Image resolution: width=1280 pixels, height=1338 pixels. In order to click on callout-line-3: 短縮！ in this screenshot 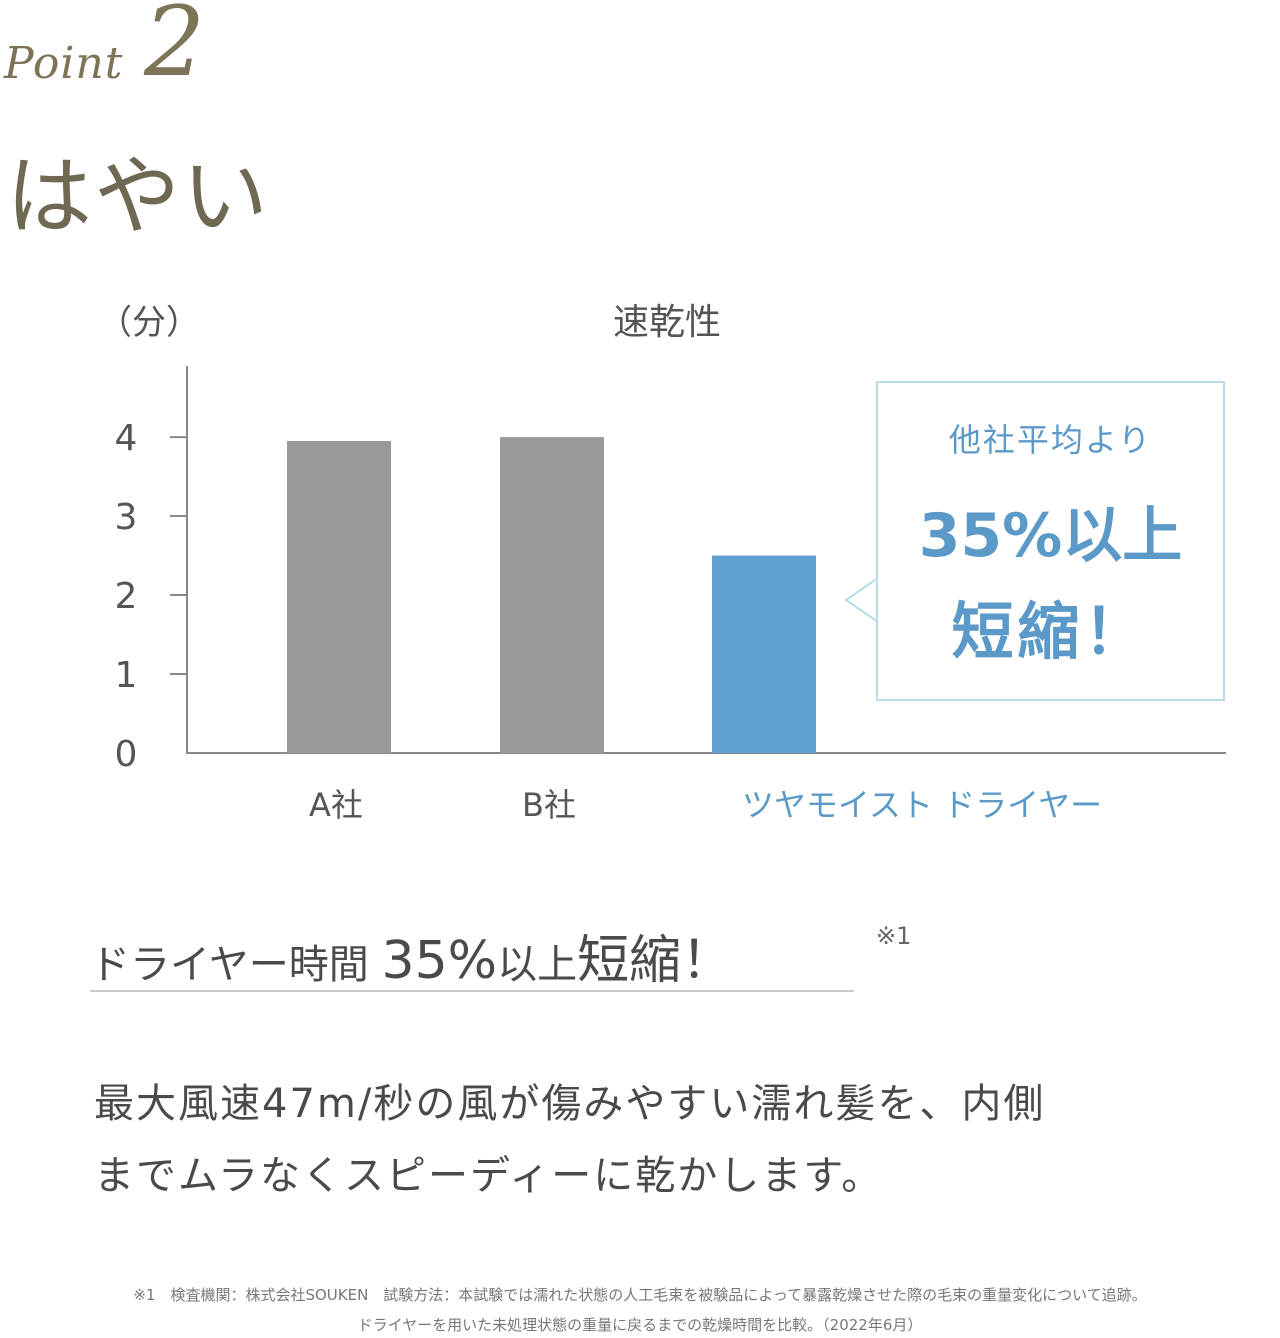, I will do `click(1050, 631)`.